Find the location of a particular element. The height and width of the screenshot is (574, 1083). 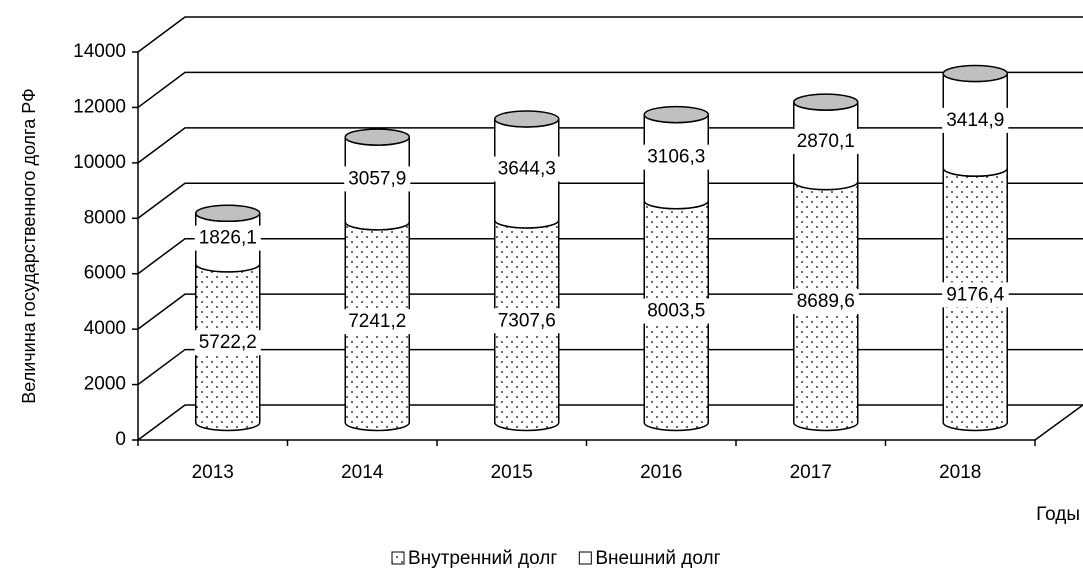

y-tick-label: 10000 is located at coordinates (99, 162).